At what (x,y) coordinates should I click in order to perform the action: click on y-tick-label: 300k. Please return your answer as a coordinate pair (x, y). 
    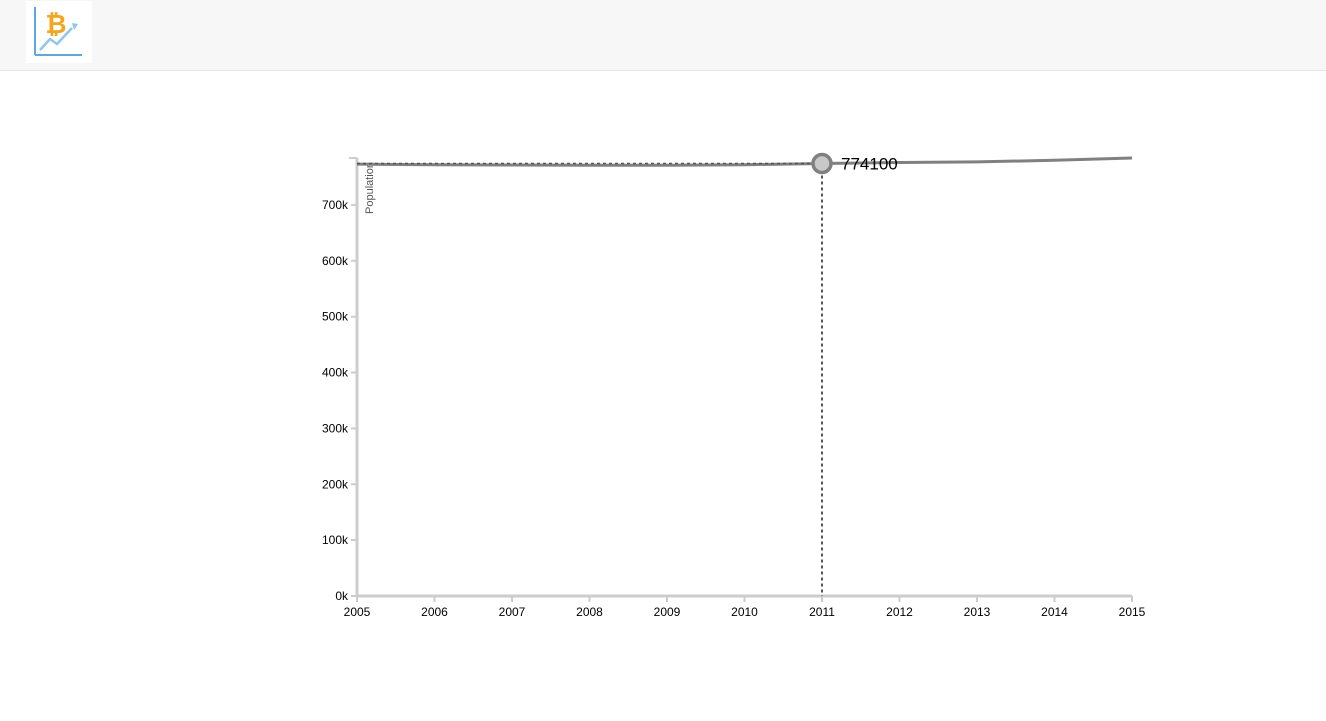
    Looking at the image, I should click on (335, 428).